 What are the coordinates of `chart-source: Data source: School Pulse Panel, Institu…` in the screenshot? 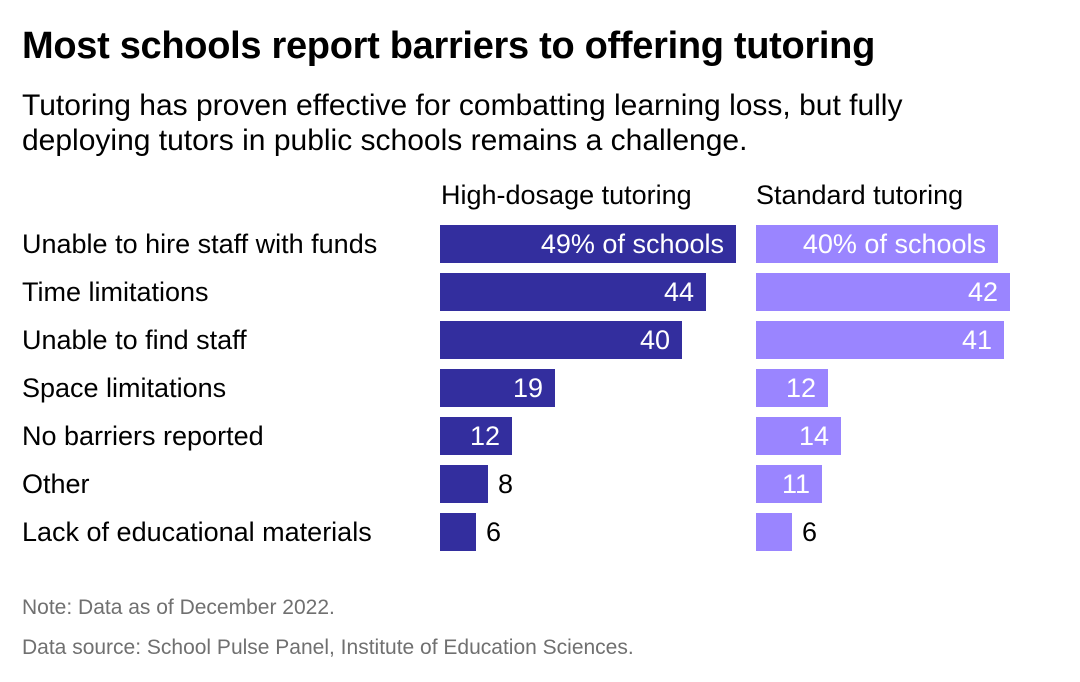 It's located at (328, 647).